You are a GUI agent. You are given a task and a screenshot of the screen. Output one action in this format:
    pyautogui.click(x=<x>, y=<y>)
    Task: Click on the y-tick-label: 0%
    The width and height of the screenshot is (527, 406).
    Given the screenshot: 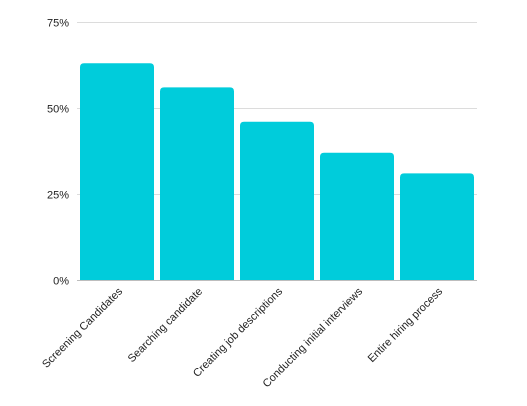 What is the action you would take?
    pyautogui.click(x=61, y=282)
    